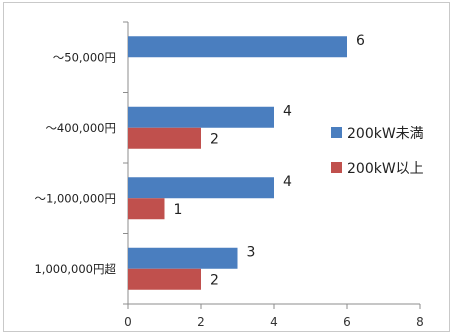  I want to click on x-tick-label: 2, so click(201, 322).